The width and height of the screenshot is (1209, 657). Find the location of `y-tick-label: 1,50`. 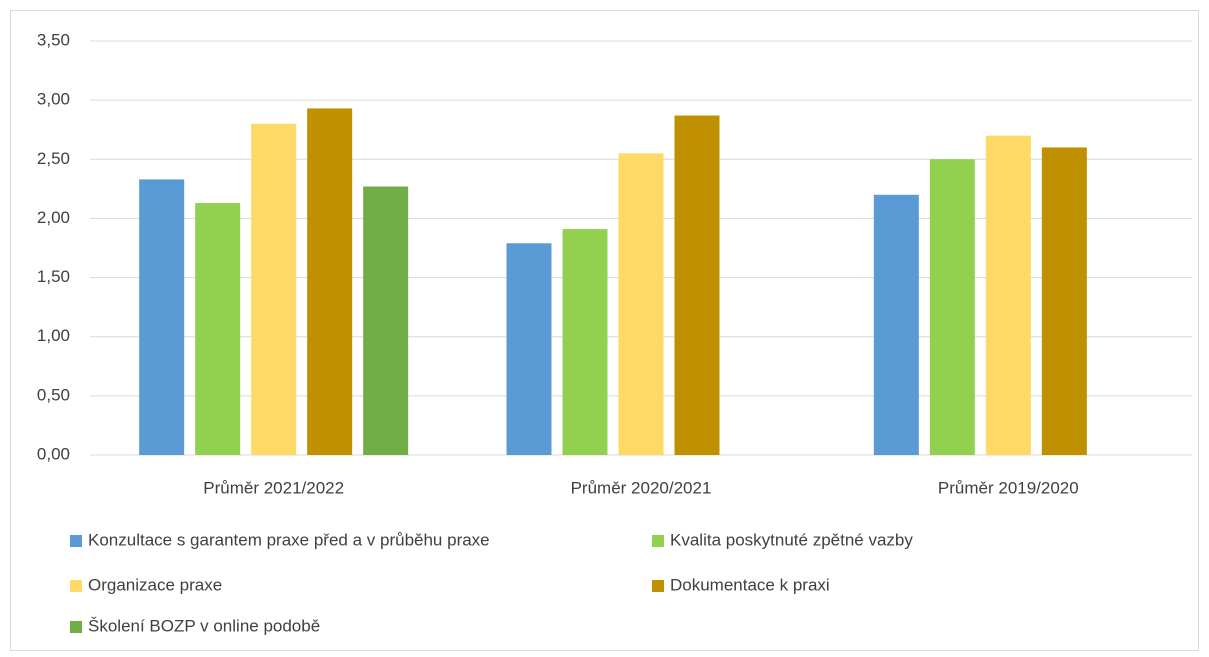

y-tick-label: 1,50 is located at coordinates (53, 276).